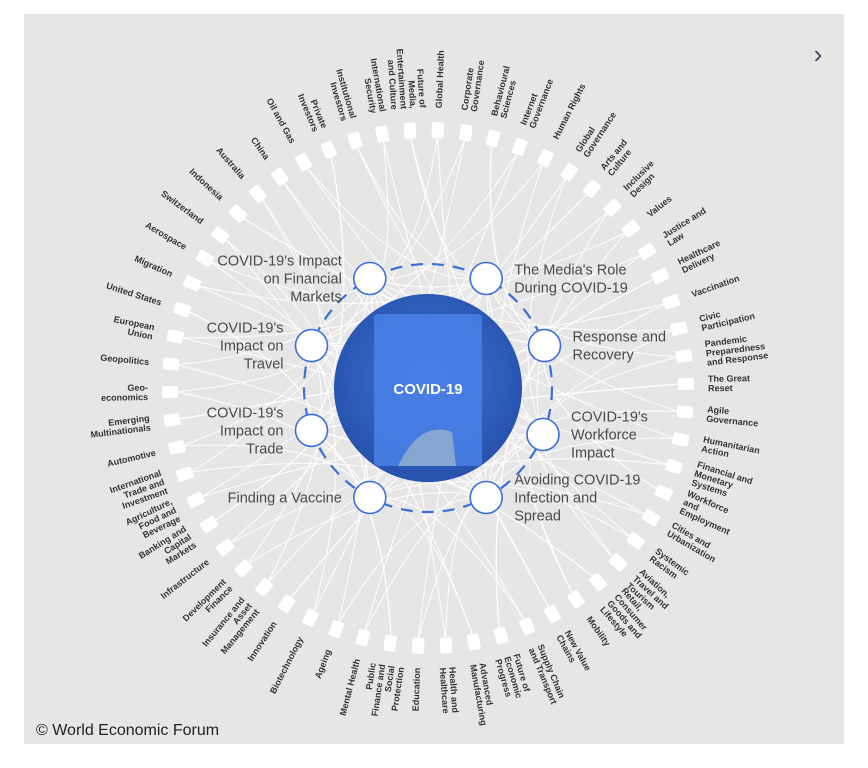 The height and width of the screenshot is (768, 868). Describe the element at coordinates (133, 327) in the screenshot. I see `outer-topic-label: EuropeanUnion` at that location.